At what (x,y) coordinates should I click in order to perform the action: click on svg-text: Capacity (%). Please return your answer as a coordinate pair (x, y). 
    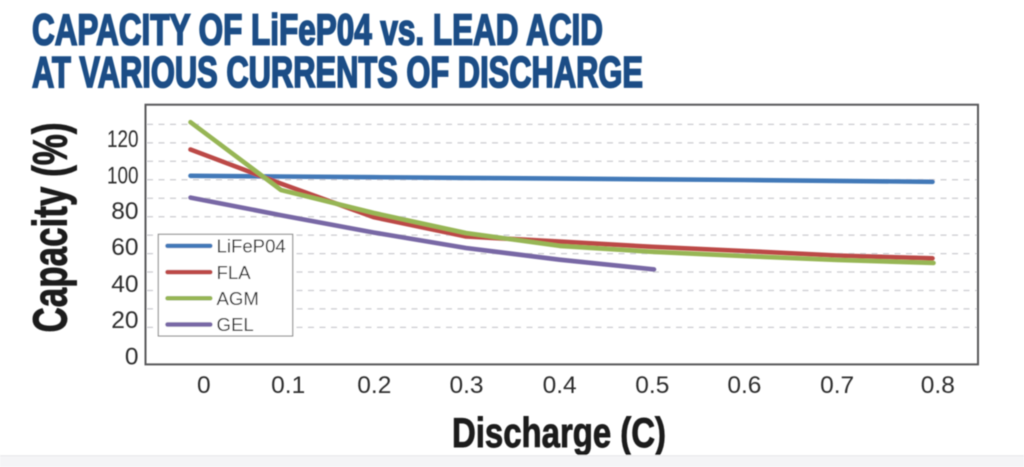
    Looking at the image, I should click on (51, 228).